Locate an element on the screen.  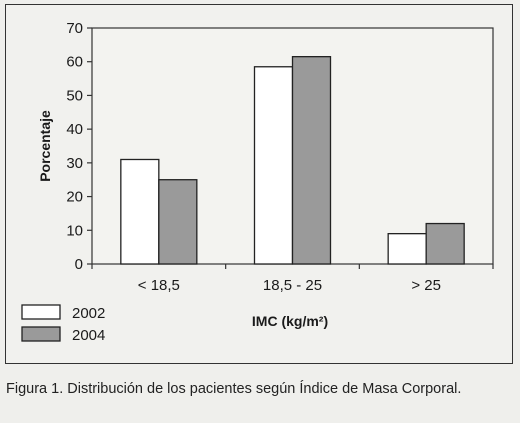
x-axis-ticks: < 18,5 18,5 - 25 > 25 is located at coordinates (292, 279).